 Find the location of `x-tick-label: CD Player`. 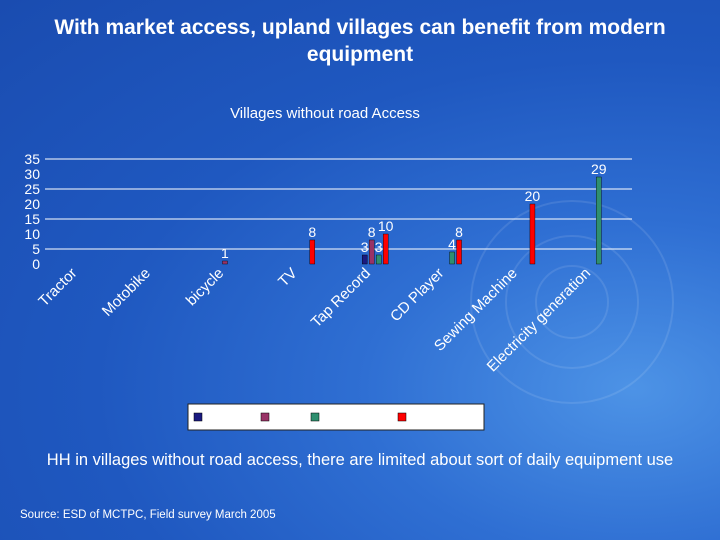

x-tick-label: CD Player is located at coordinates (417, 295).